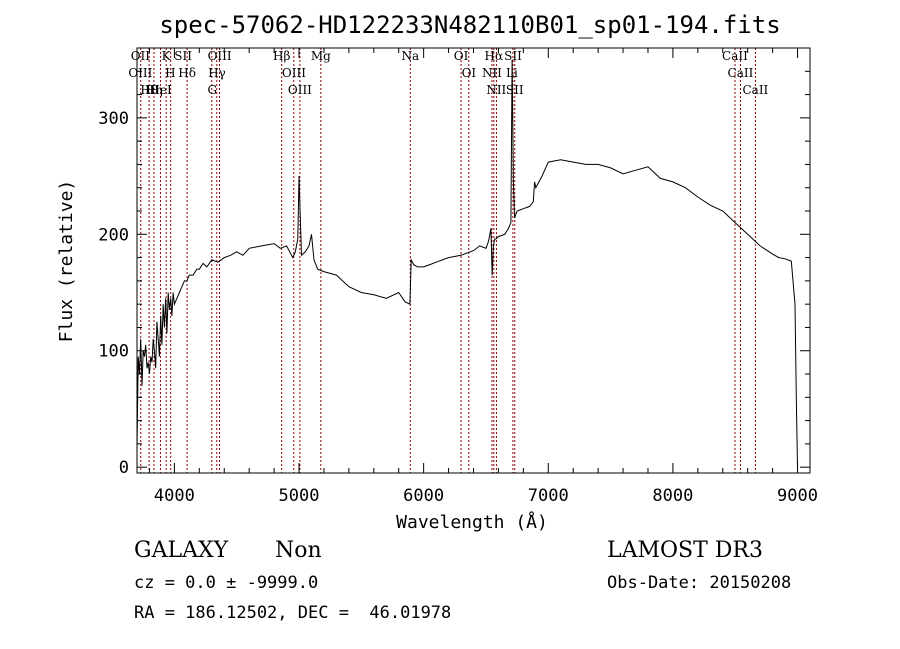 The width and height of the screenshot is (900, 649). I want to click on line-marker-label: Na, so click(410, 56).